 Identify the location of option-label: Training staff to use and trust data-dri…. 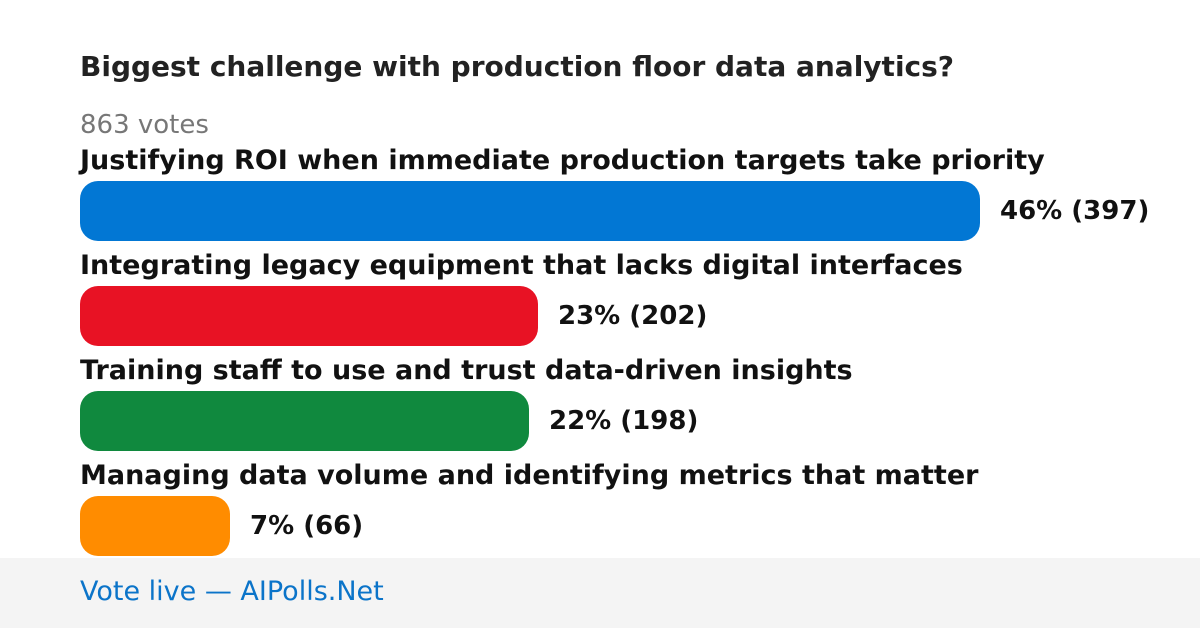
(466, 370).